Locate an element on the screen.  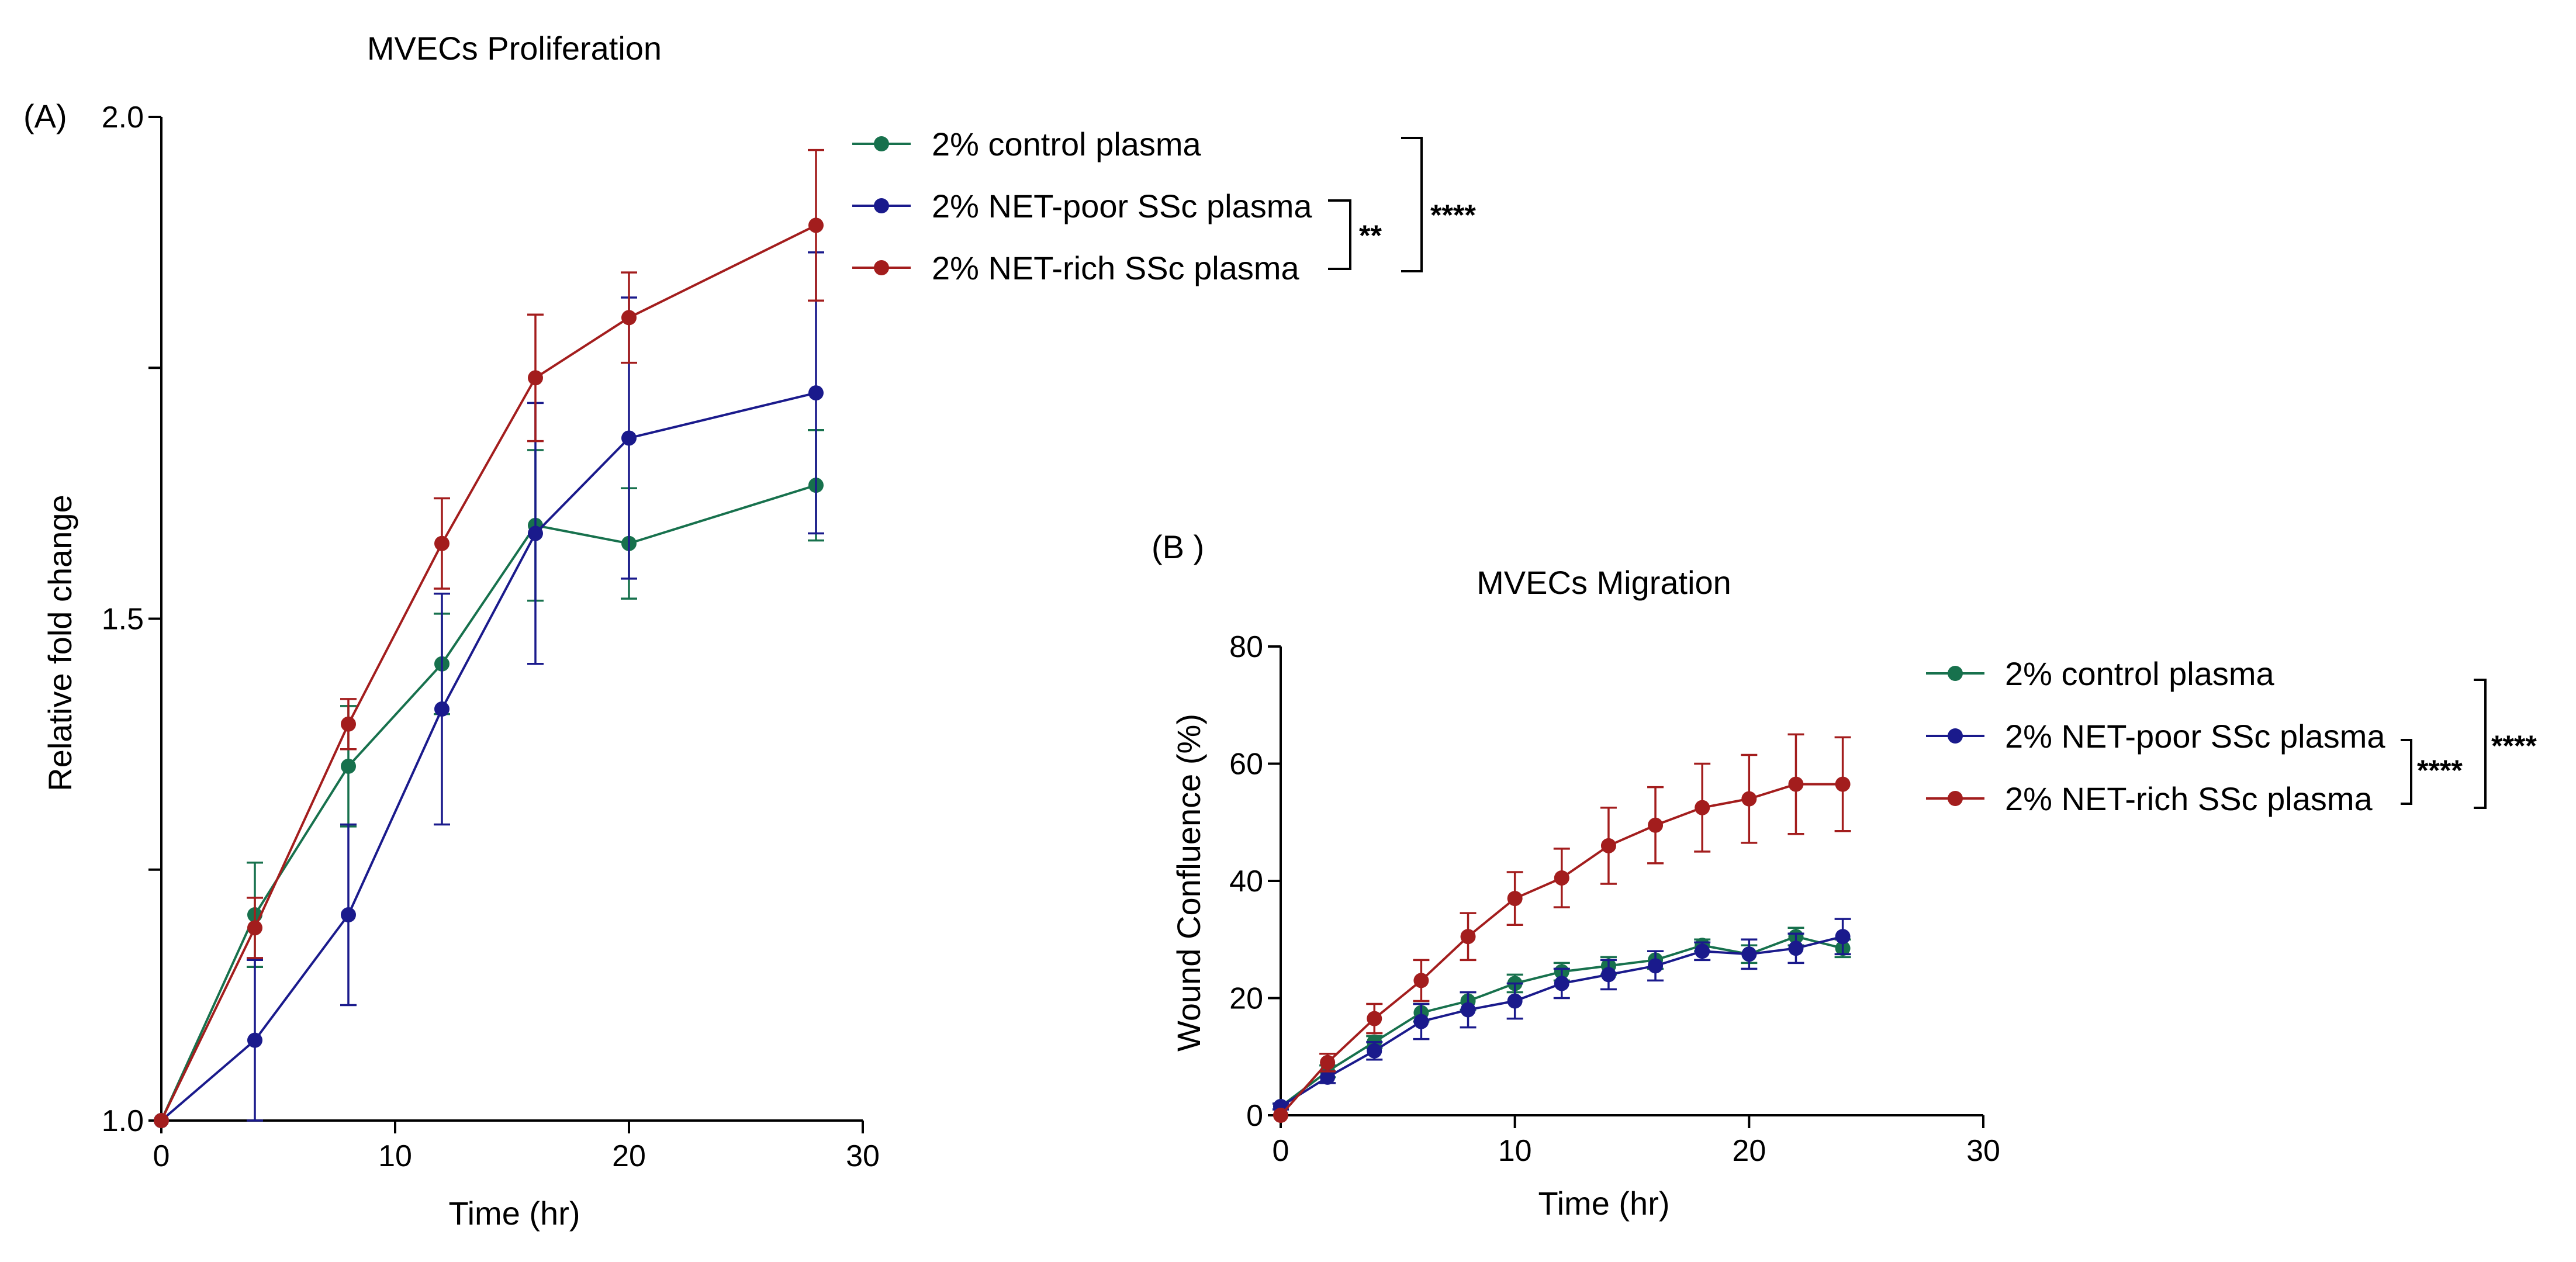
significance-a: ** **** is located at coordinates (1402, 204).